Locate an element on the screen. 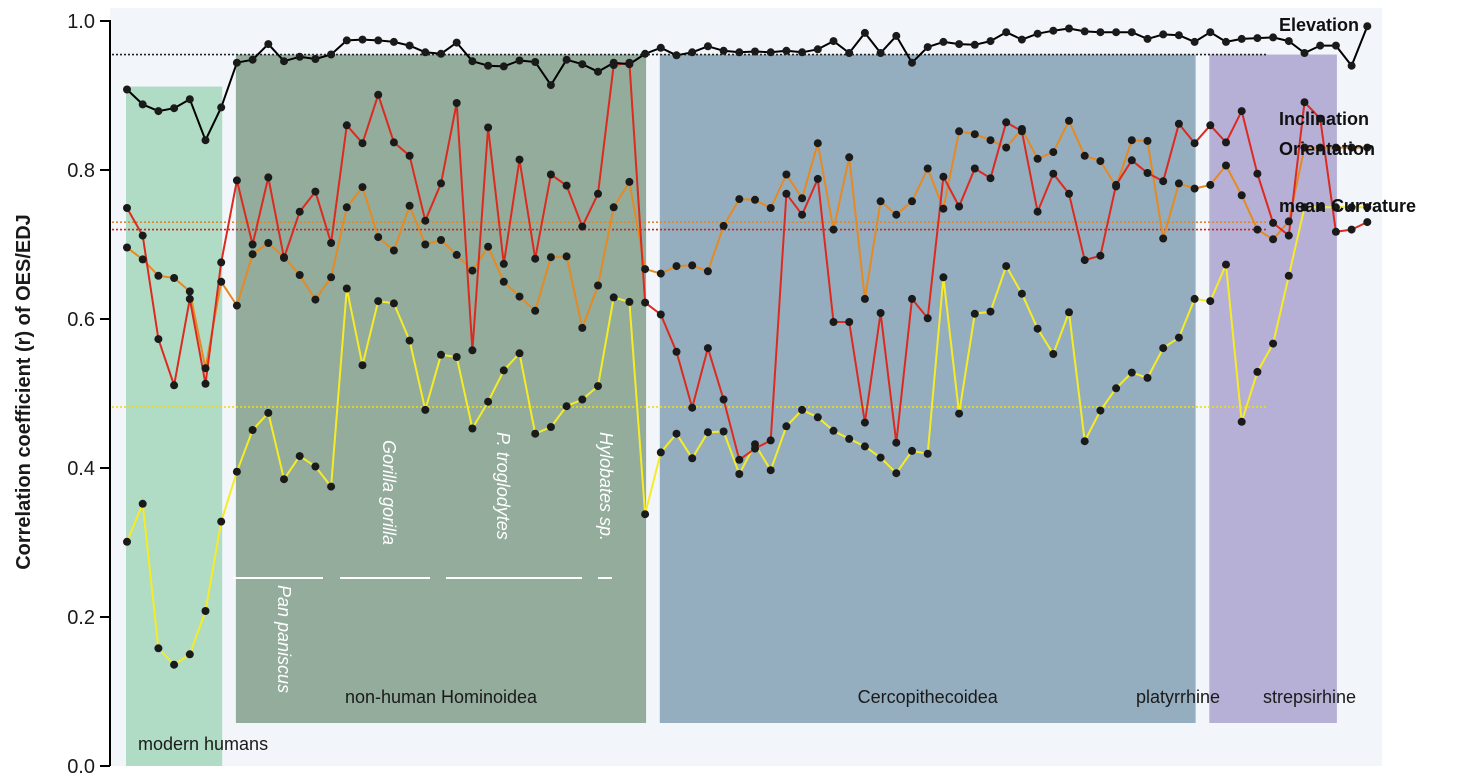  subgroup-label-p-troglodytes: P. troglodytes is located at coordinates (503, 486).